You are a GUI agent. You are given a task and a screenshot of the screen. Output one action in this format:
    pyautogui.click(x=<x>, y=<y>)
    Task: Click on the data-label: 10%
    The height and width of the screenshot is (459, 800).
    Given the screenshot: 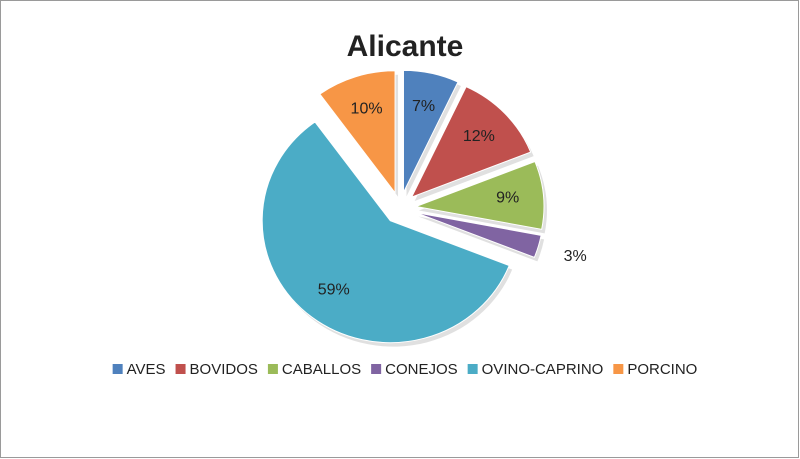 What is the action you would take?
    pyautogui.click(x=367, y=108)
    